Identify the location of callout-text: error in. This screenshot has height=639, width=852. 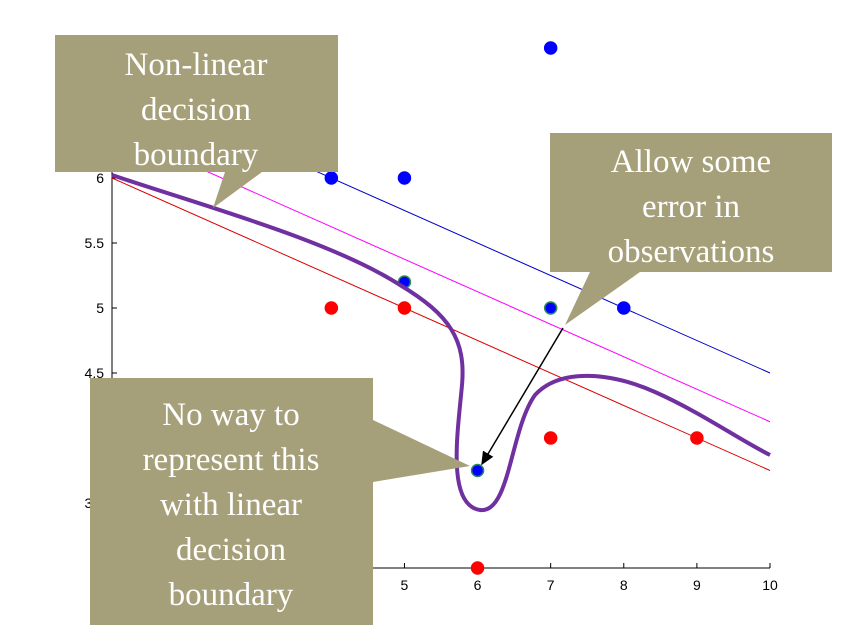
(691, 207).